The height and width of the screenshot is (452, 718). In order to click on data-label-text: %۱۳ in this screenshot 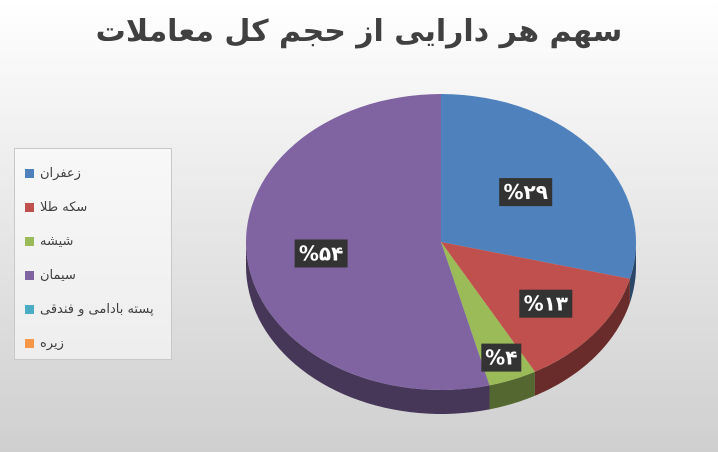, I will do `click(546, 304)`.